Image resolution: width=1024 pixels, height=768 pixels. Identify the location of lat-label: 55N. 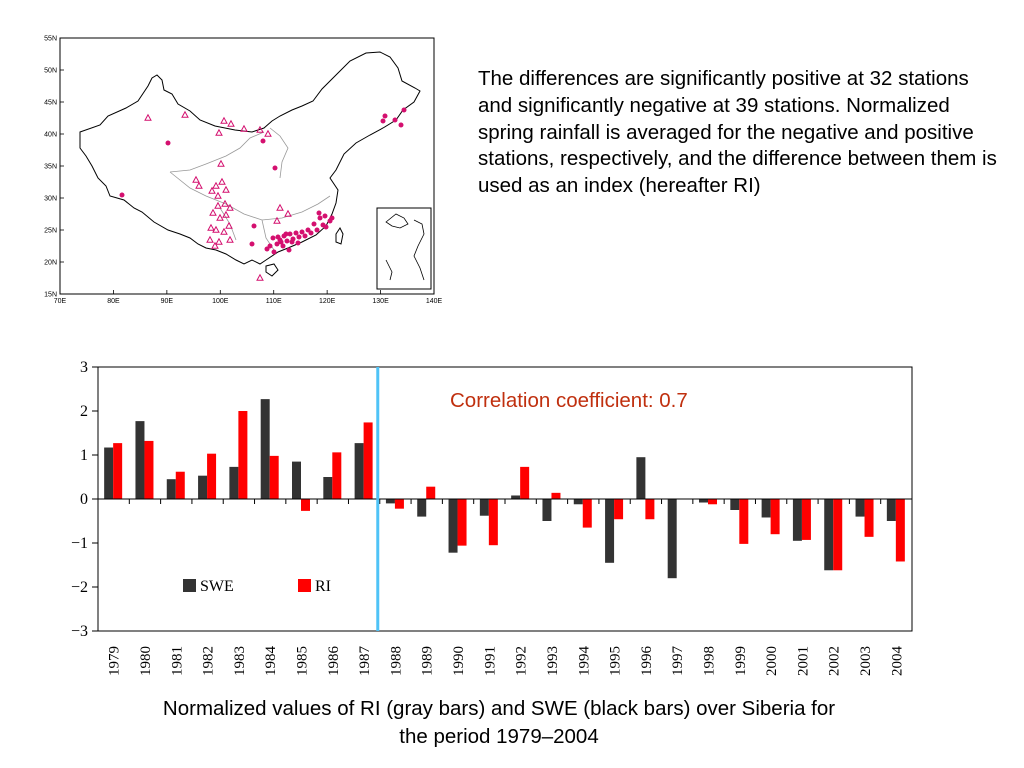
(50, 39).